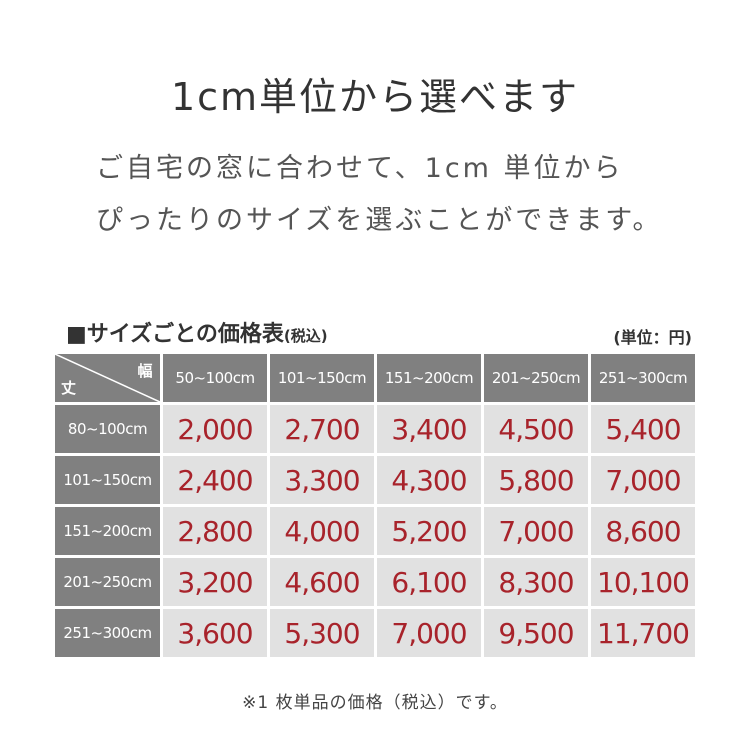 The width and height of the screenshot is (750, 750). I want to click on subtitle-line-2: ぴったりのサイズを選ぶことができます。, so click(379, 220).